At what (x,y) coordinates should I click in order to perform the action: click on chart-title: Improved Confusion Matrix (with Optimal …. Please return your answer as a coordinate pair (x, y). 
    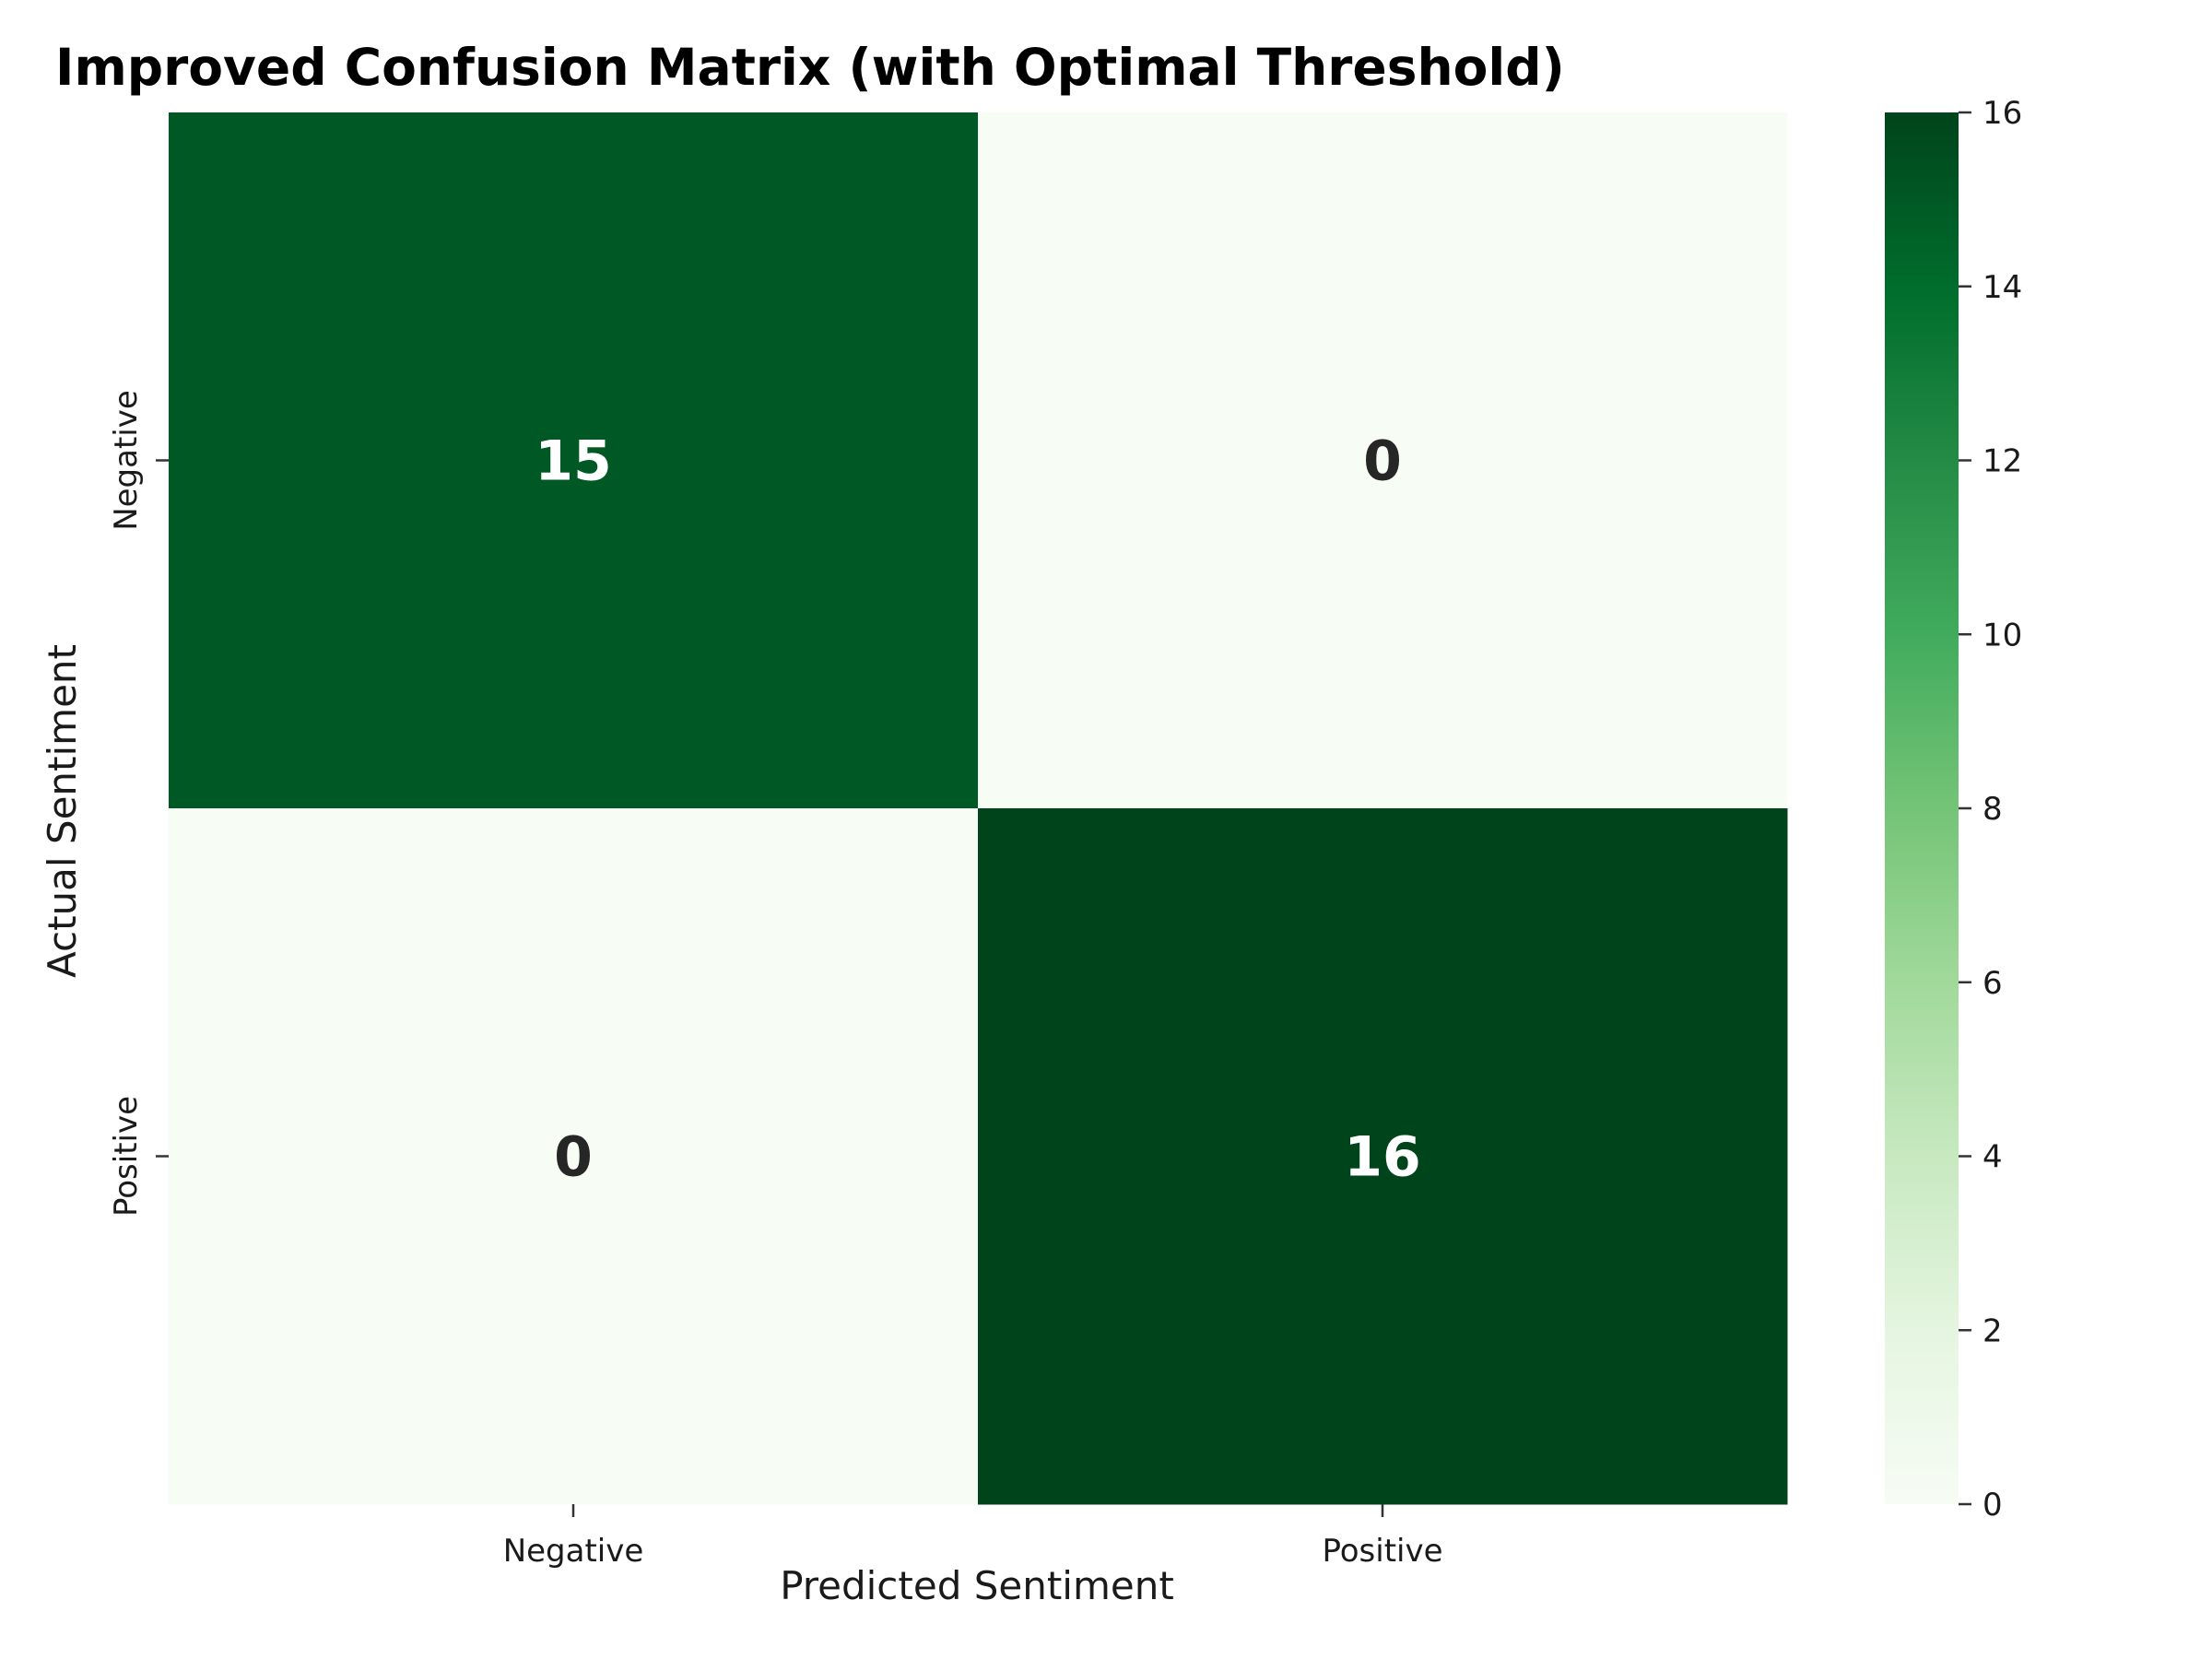
    Looking at the image, I should click on (810, 67).